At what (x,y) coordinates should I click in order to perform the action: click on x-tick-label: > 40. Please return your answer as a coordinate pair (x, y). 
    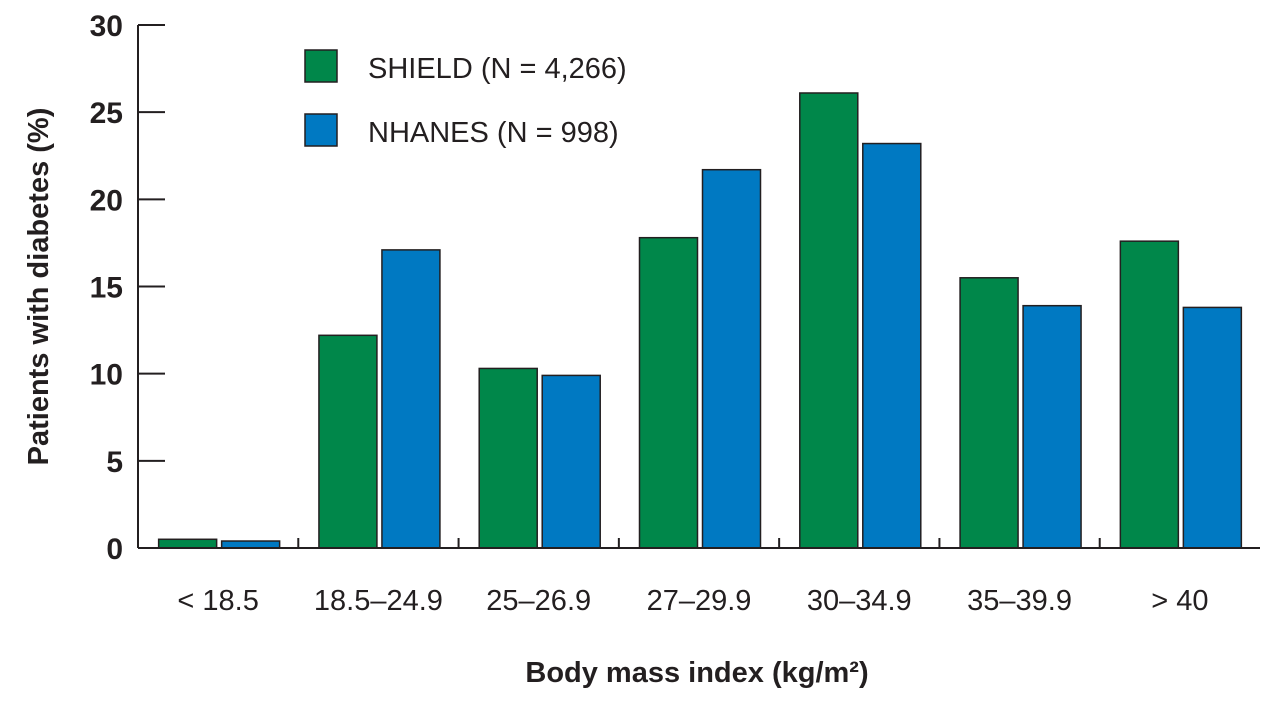
    Looking at the image, I should click on (1179, 601).